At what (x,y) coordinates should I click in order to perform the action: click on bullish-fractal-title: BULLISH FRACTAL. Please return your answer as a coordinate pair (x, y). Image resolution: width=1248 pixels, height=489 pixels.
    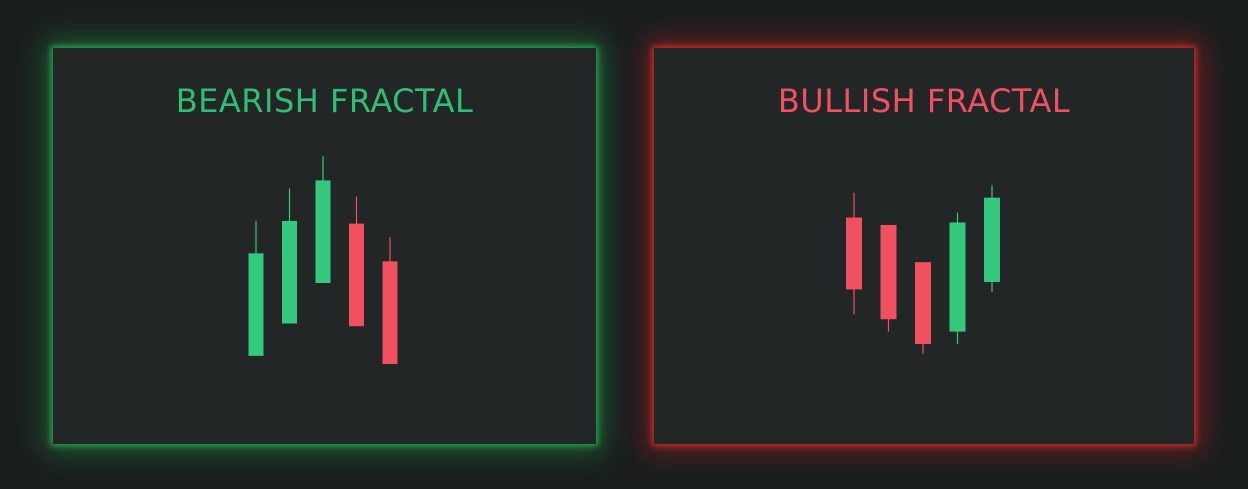
    Looking at the image, I should click on (924, 101).